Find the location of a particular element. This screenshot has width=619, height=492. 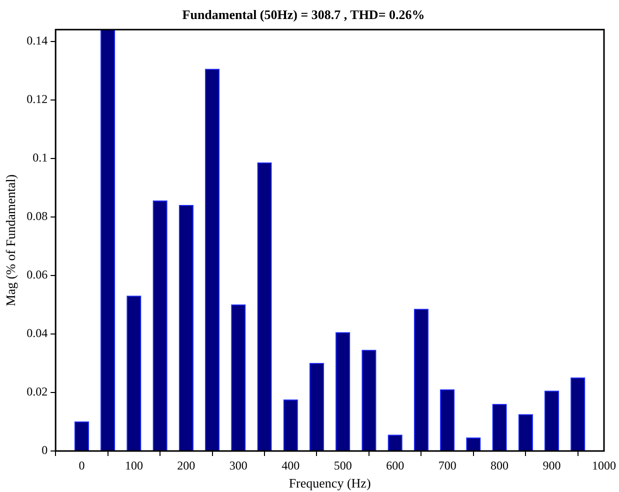

x-tick-label: 400 is located at coordinates (291, 465).